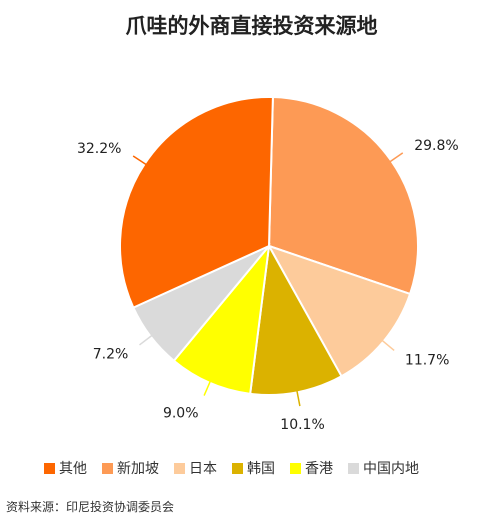 This screenshot has width=503, height=525. I want to click on chart-legend: 其他 新加坡 日本 韩国 香港 中国内地, so click(239, 468).